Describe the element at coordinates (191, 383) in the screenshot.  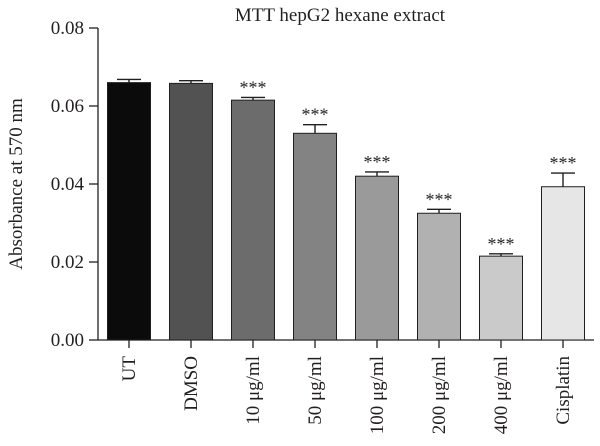
I see `x-tick-label: DMSO` at that location.